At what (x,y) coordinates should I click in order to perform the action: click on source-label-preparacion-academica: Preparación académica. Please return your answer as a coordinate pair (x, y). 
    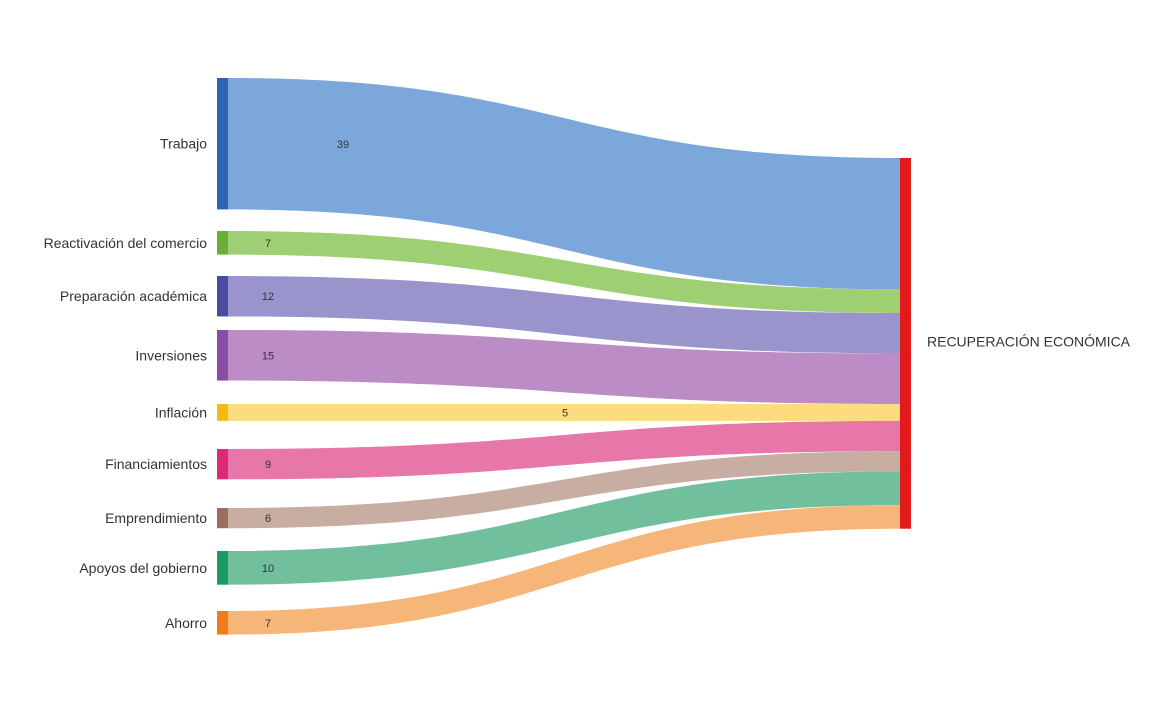
    Looking at the image, I should click on (133, 296).